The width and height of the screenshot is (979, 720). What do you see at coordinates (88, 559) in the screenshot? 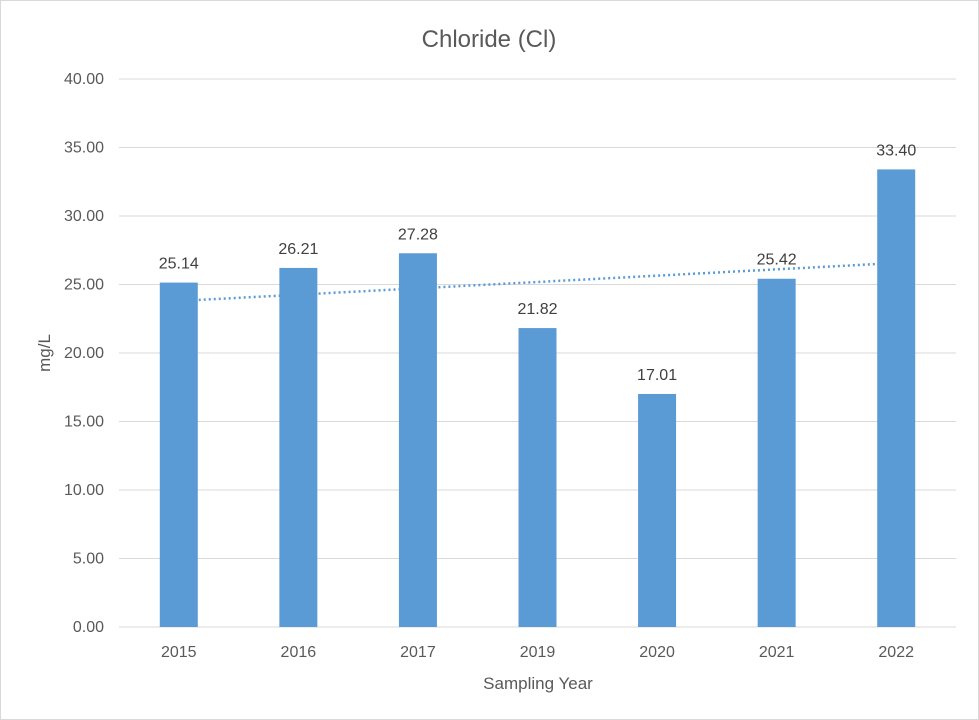
I see `y-tick-label: 5.00` at bounding box center [88, 559].